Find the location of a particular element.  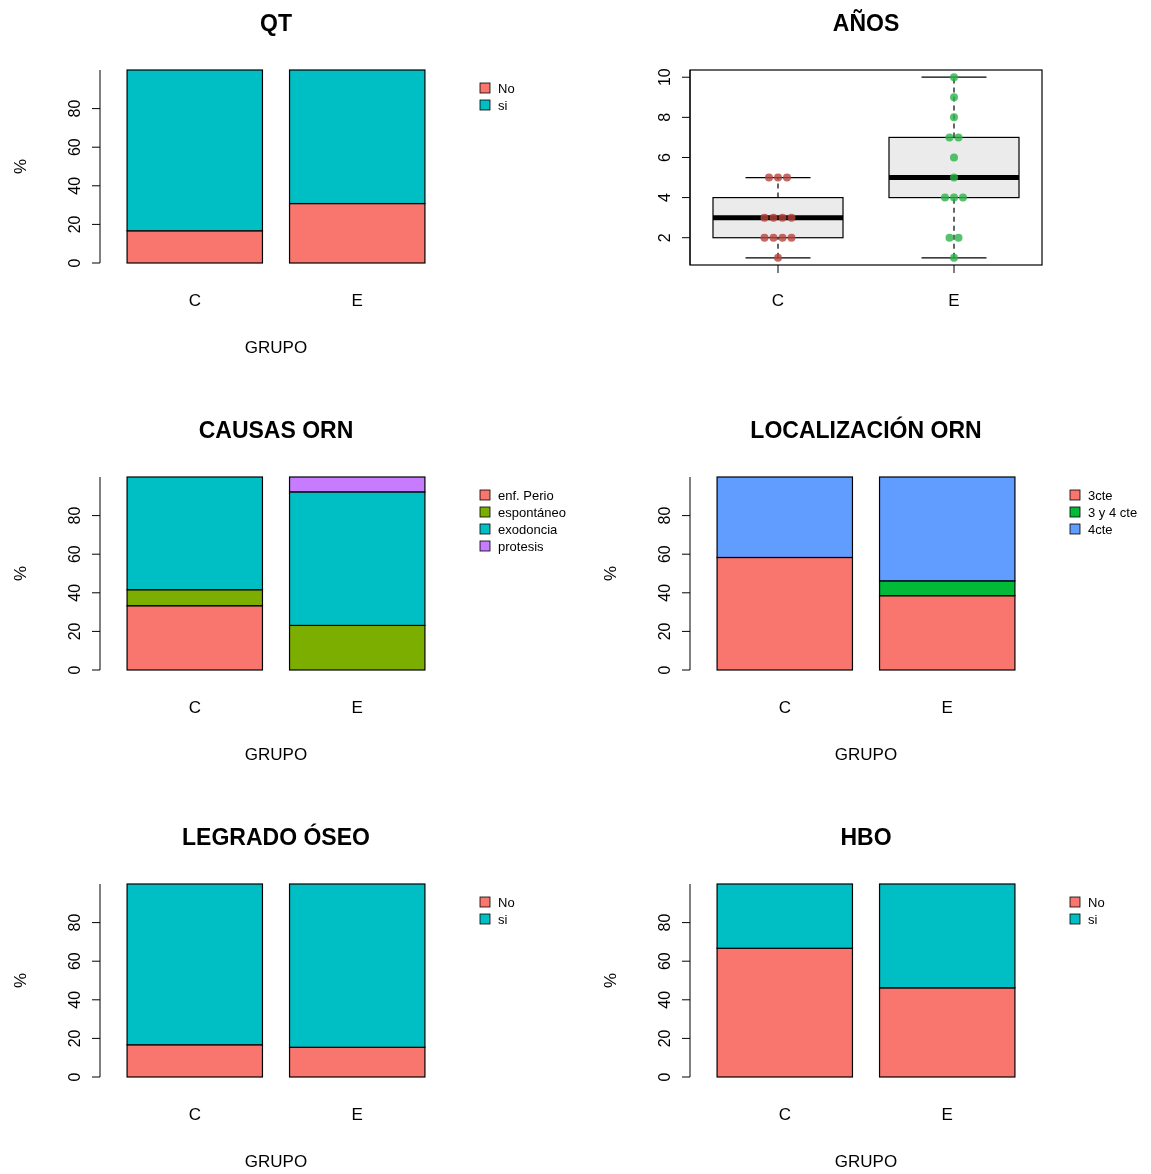

legend-label: protesis is located at coordinates (521, 546).